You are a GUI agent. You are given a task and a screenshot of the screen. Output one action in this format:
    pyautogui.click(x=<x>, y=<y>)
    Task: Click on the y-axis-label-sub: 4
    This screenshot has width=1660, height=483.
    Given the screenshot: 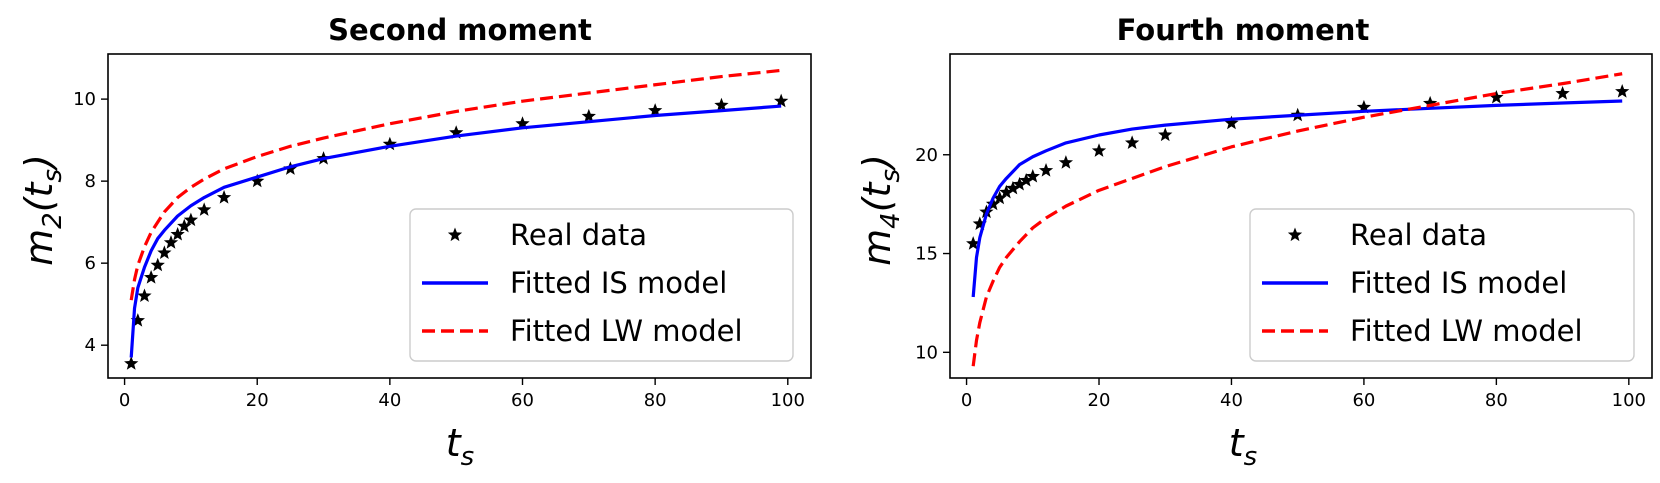 What is the action you would take?
    pyautogui.click(x=891, y=220)
    